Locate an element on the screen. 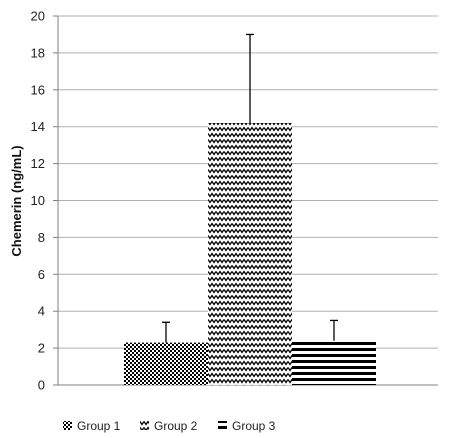 Image resolution: width=450 pixels, height=438 pixels. legend-label-2: Group 2 is located at coordinates (176, 426).